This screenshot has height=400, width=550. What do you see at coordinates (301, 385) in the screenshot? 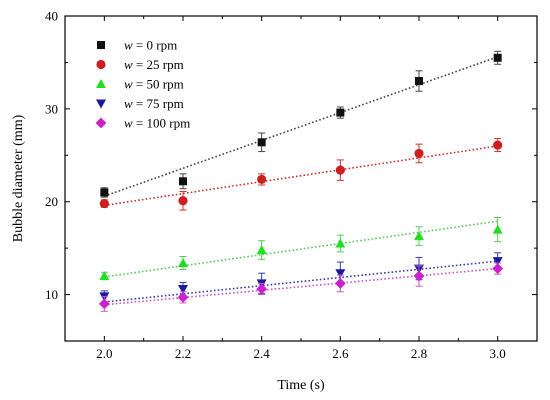
I see `x-axis-title: Time (s)` at bounding box center [301, 385].